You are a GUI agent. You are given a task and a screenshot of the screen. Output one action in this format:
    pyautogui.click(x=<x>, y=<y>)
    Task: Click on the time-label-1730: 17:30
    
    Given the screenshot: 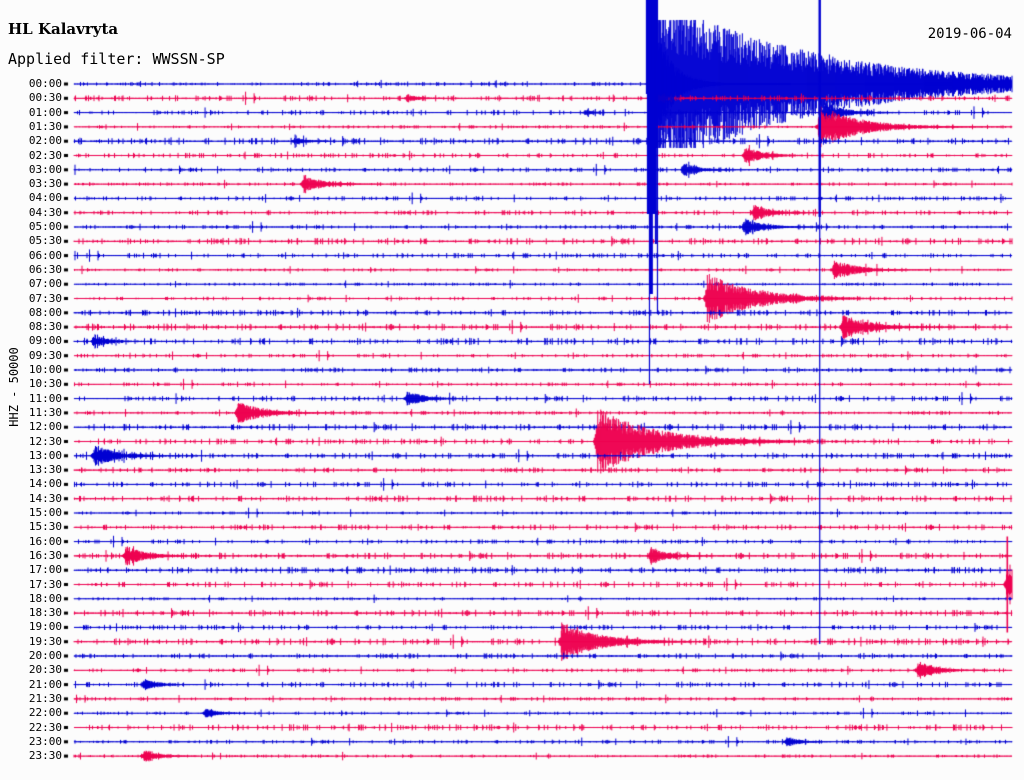 What is the action you would take?
    pyautogui.click(x=45, y=584)
    